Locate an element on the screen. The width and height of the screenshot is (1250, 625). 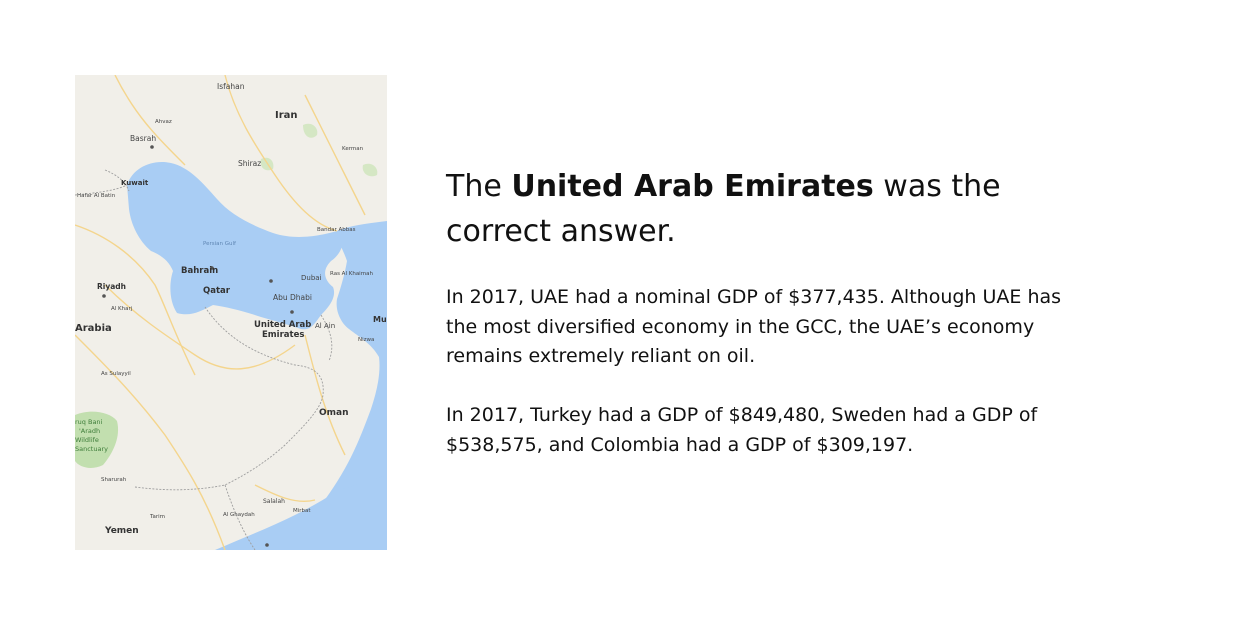
label-muscat: Mus is located at coordinates (380, 319).